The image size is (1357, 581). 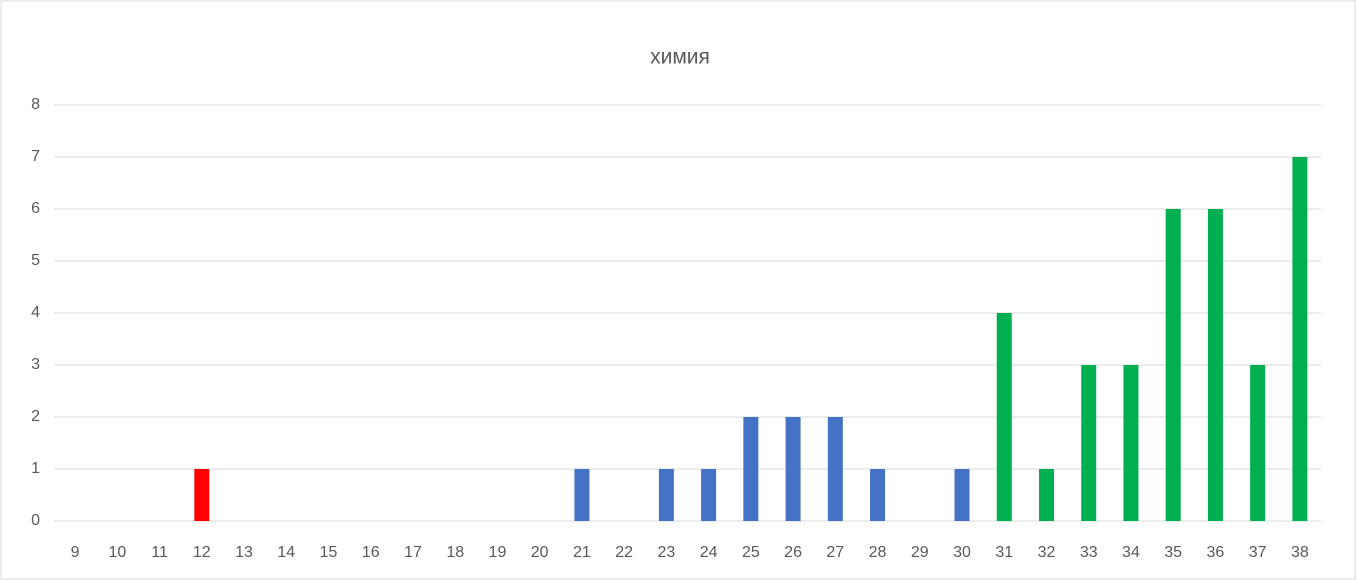 I want to click on x-tick-label: 22, so click(x=624, y=552).